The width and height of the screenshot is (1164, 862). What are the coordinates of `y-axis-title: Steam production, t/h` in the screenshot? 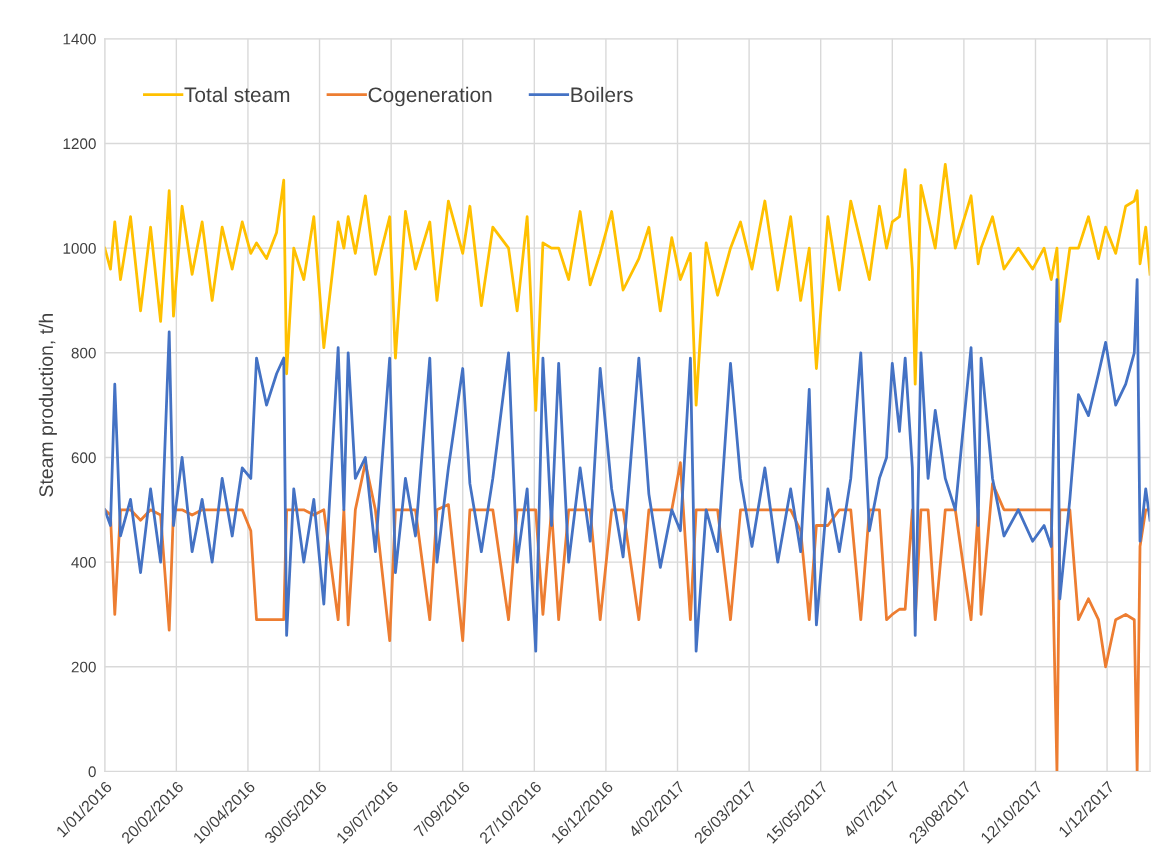 It's located at (47, 405).